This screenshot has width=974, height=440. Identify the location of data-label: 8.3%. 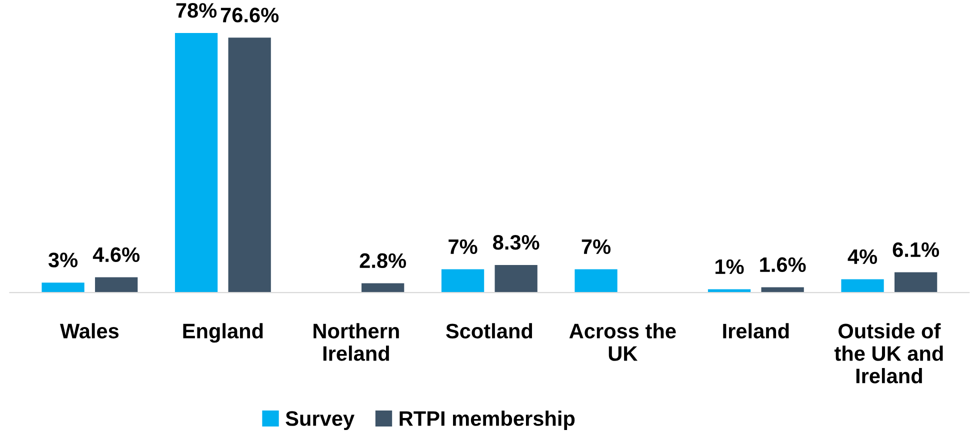
(516, 242).